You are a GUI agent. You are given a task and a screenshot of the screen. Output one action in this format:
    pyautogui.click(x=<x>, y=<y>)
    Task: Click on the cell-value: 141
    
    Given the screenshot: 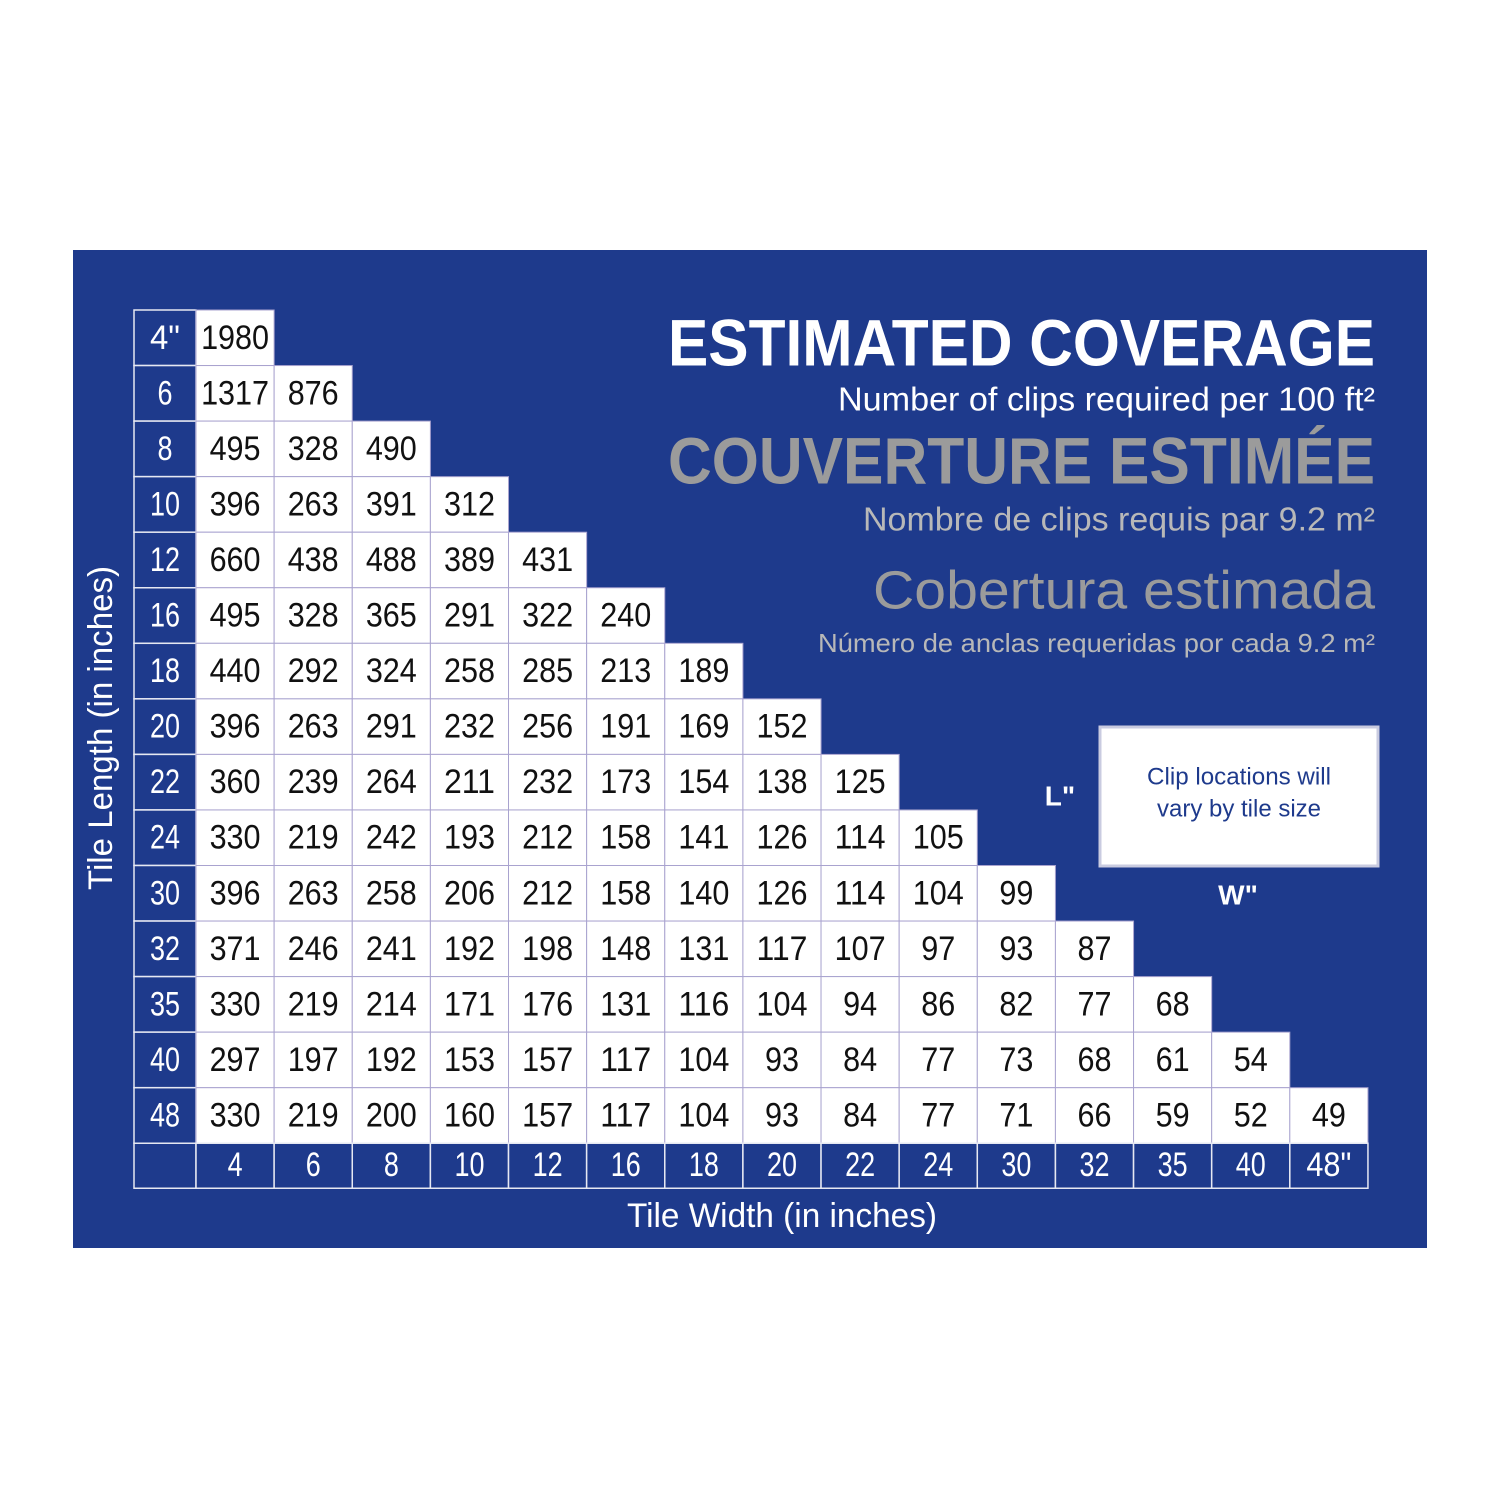 What is the action you would take?
    pyautogui.click(x=703, y=838)
    